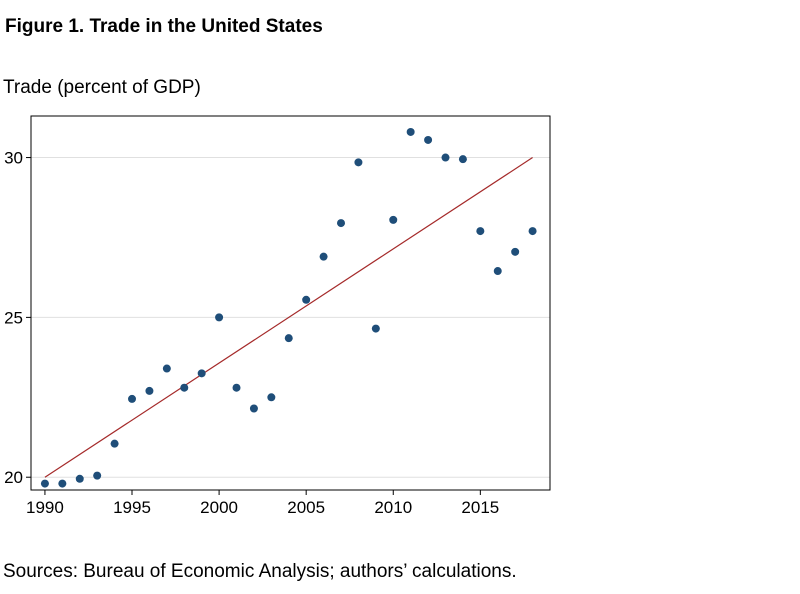 This screenshot has width=800, height=594. Describe the element at coordinates (306, 507) in the screenshot. I see `x-tick-label: 2005` at that location.